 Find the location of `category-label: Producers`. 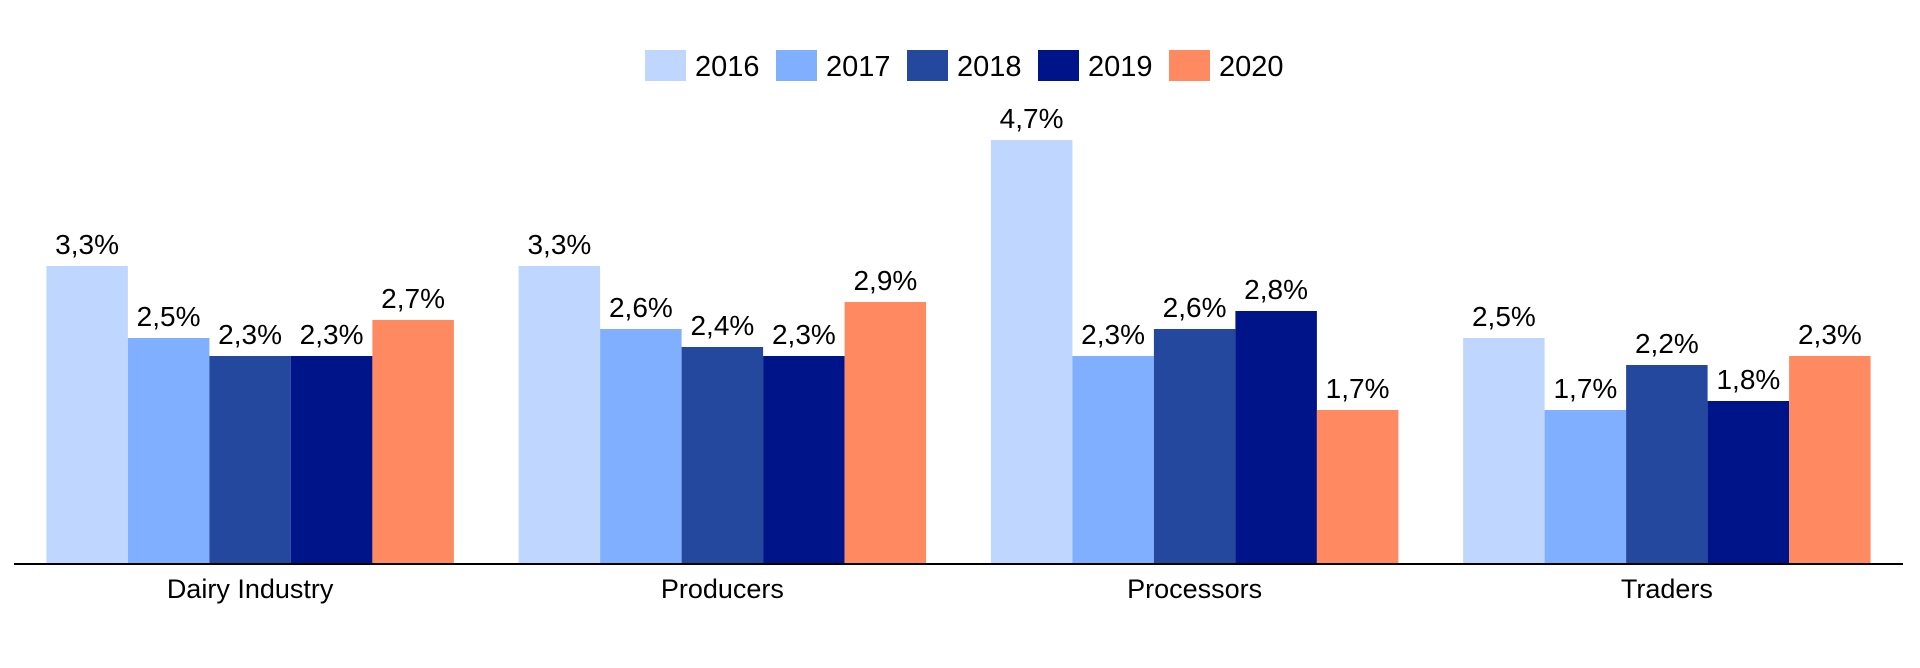

category-label: Producers is located at coordinates (722, 589).